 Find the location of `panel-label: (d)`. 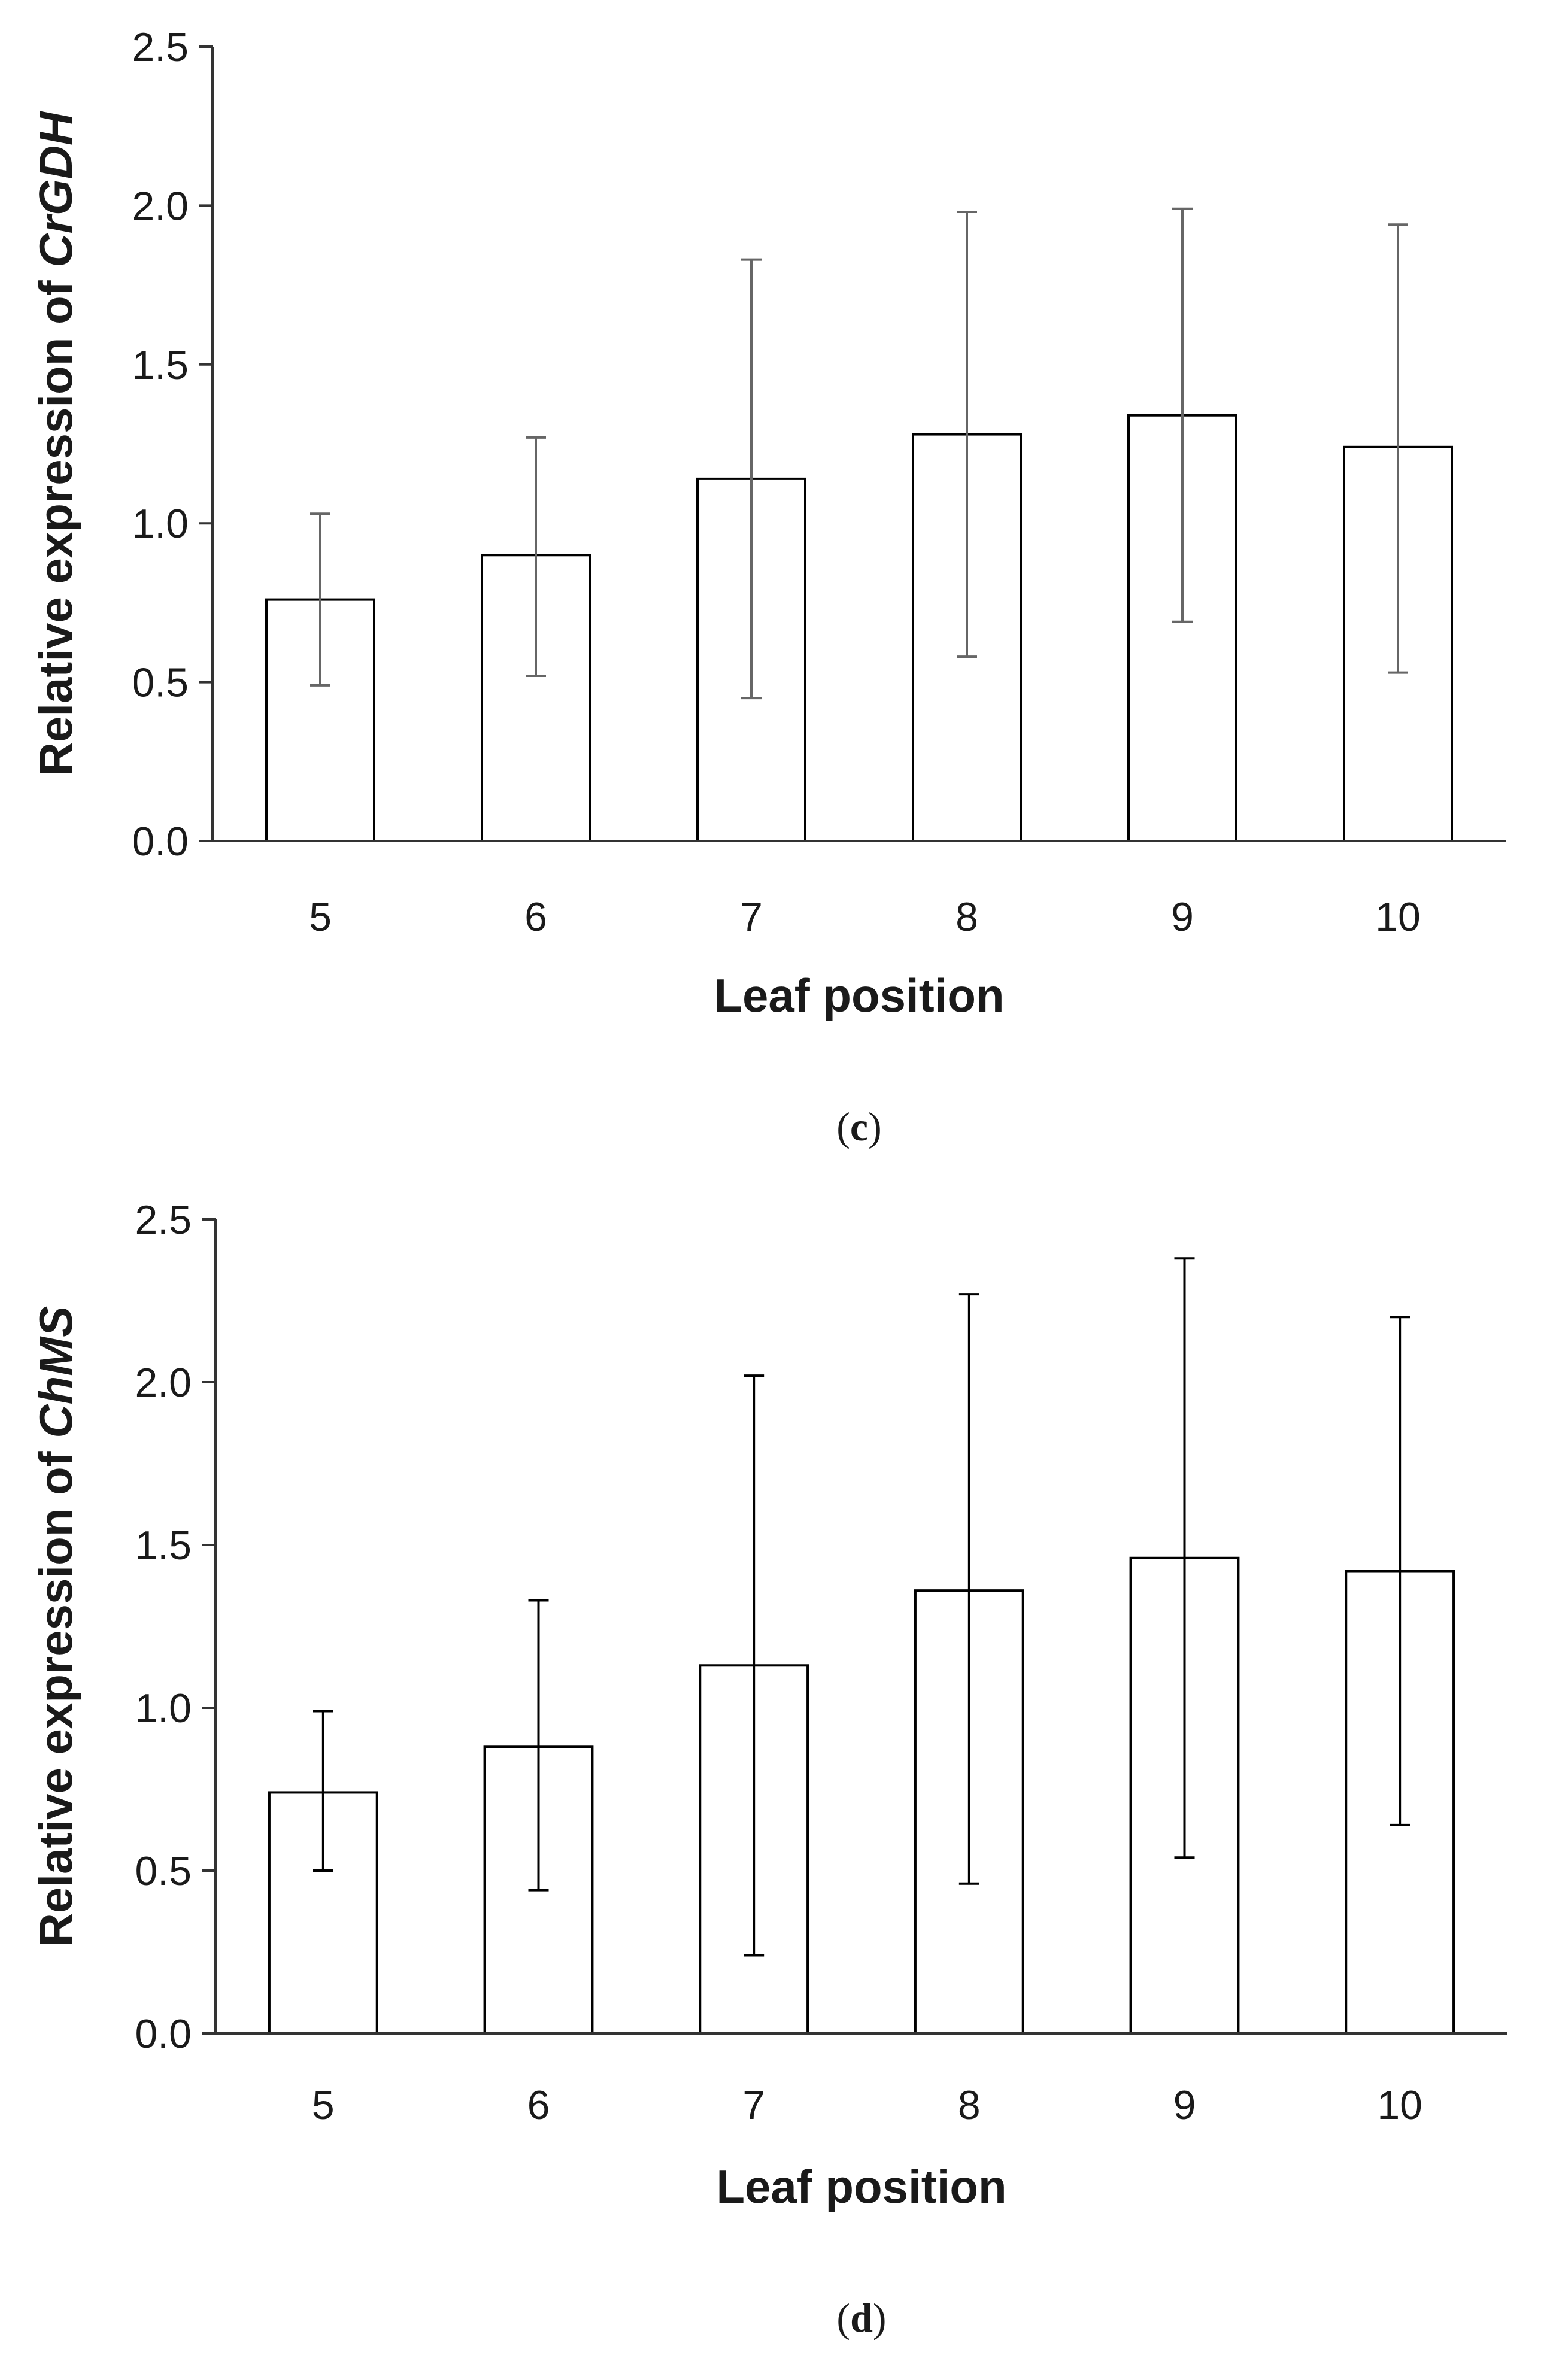

panel-label: (d) is located at coordinates (861, 2317).